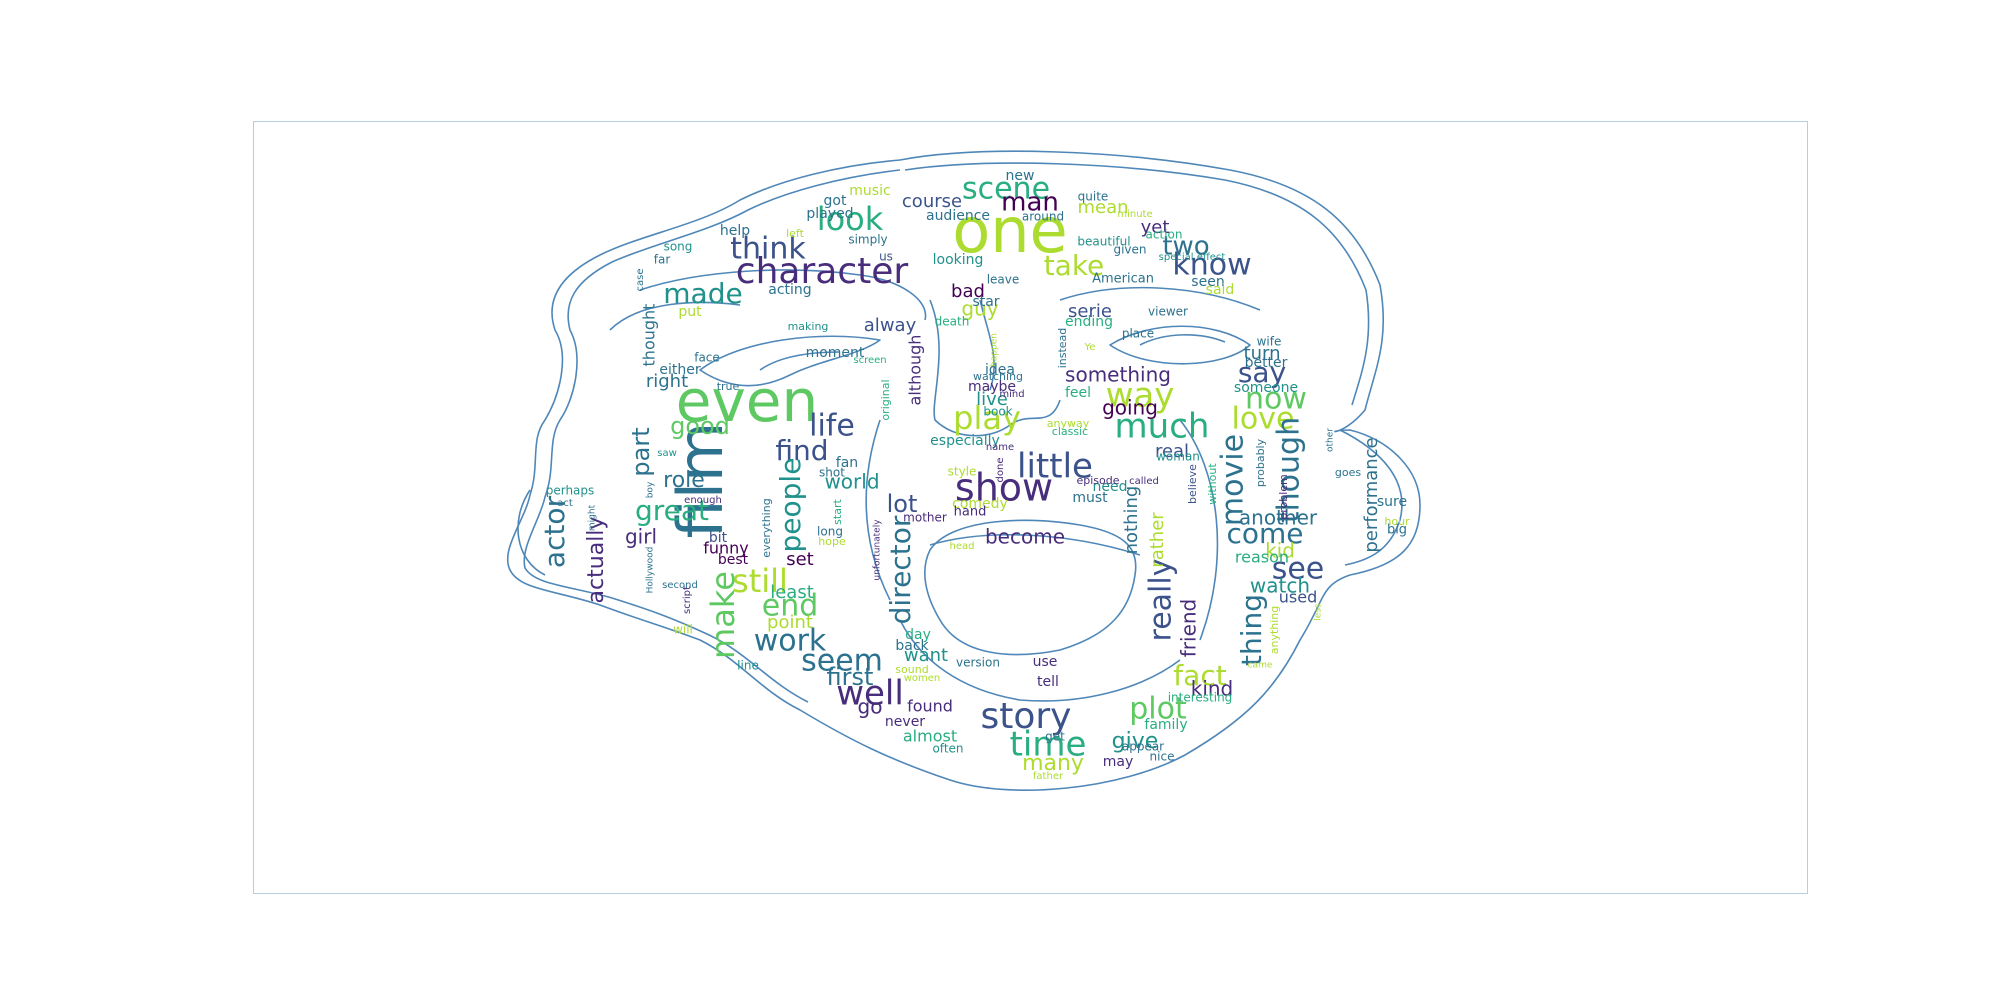 The image size is (2000, 1000). What do you see at coordinates (1045, 662) in the screenshot?
I see `cloud-word: use` at bounding box center [1045, 662].